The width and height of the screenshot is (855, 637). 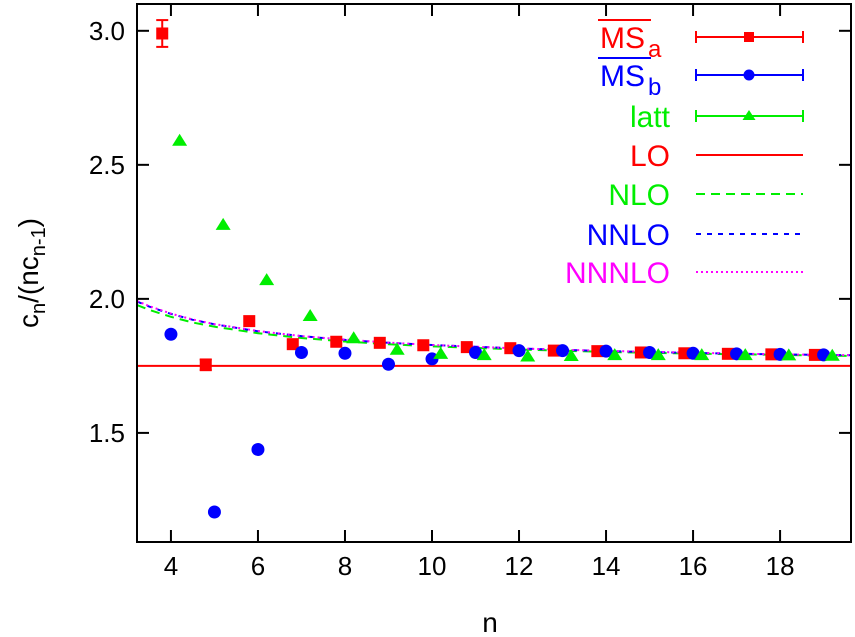 What do you see at coordinates (31, 273) in the screenshot?
I see `y-axis-label: cn/(ncn-1)` at bounding box center [31, 273].